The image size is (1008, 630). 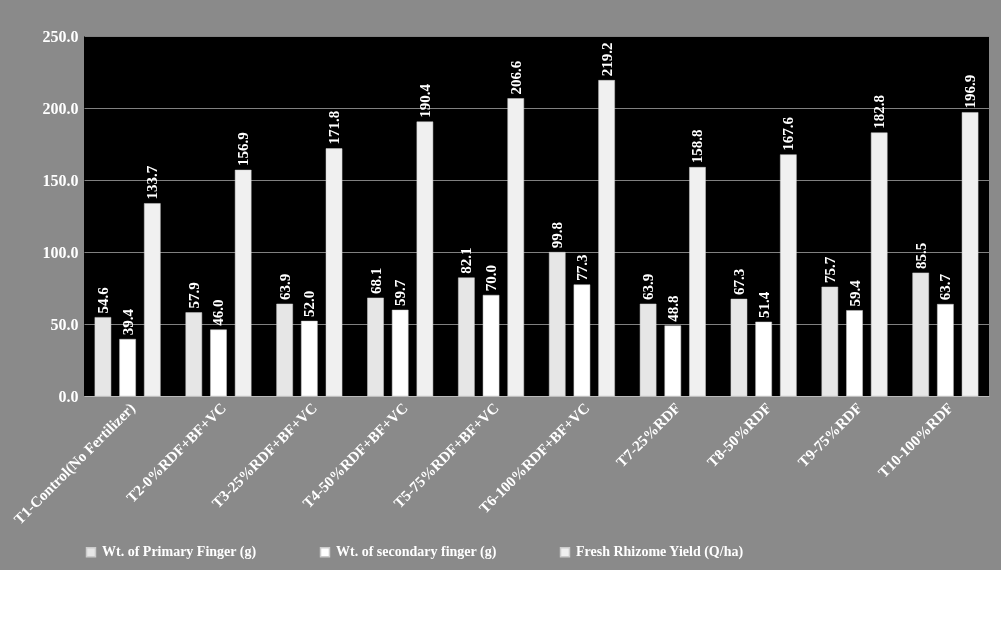 I want to click on data-label: 206.6, so click(x=515, y=77).